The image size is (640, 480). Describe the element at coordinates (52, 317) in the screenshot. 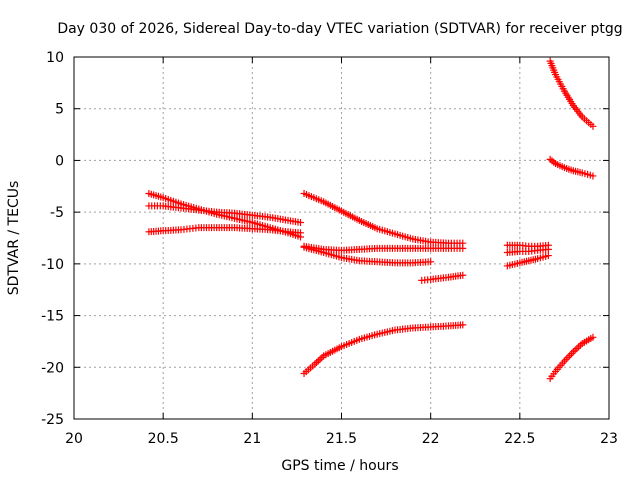

I see `y-tick-label: -15` at that location.